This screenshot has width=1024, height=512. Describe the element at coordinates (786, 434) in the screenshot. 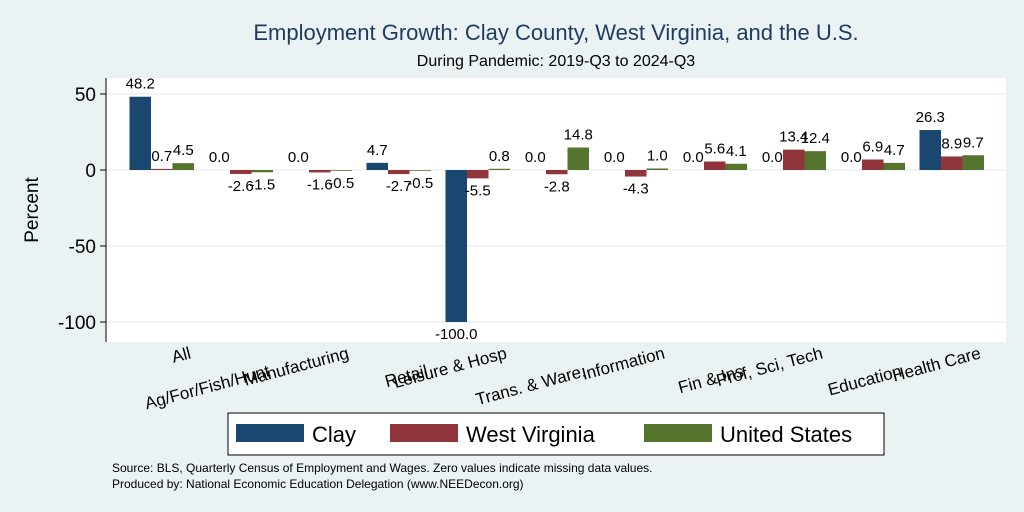

I see `legend-label-united-states: United States` at that location.